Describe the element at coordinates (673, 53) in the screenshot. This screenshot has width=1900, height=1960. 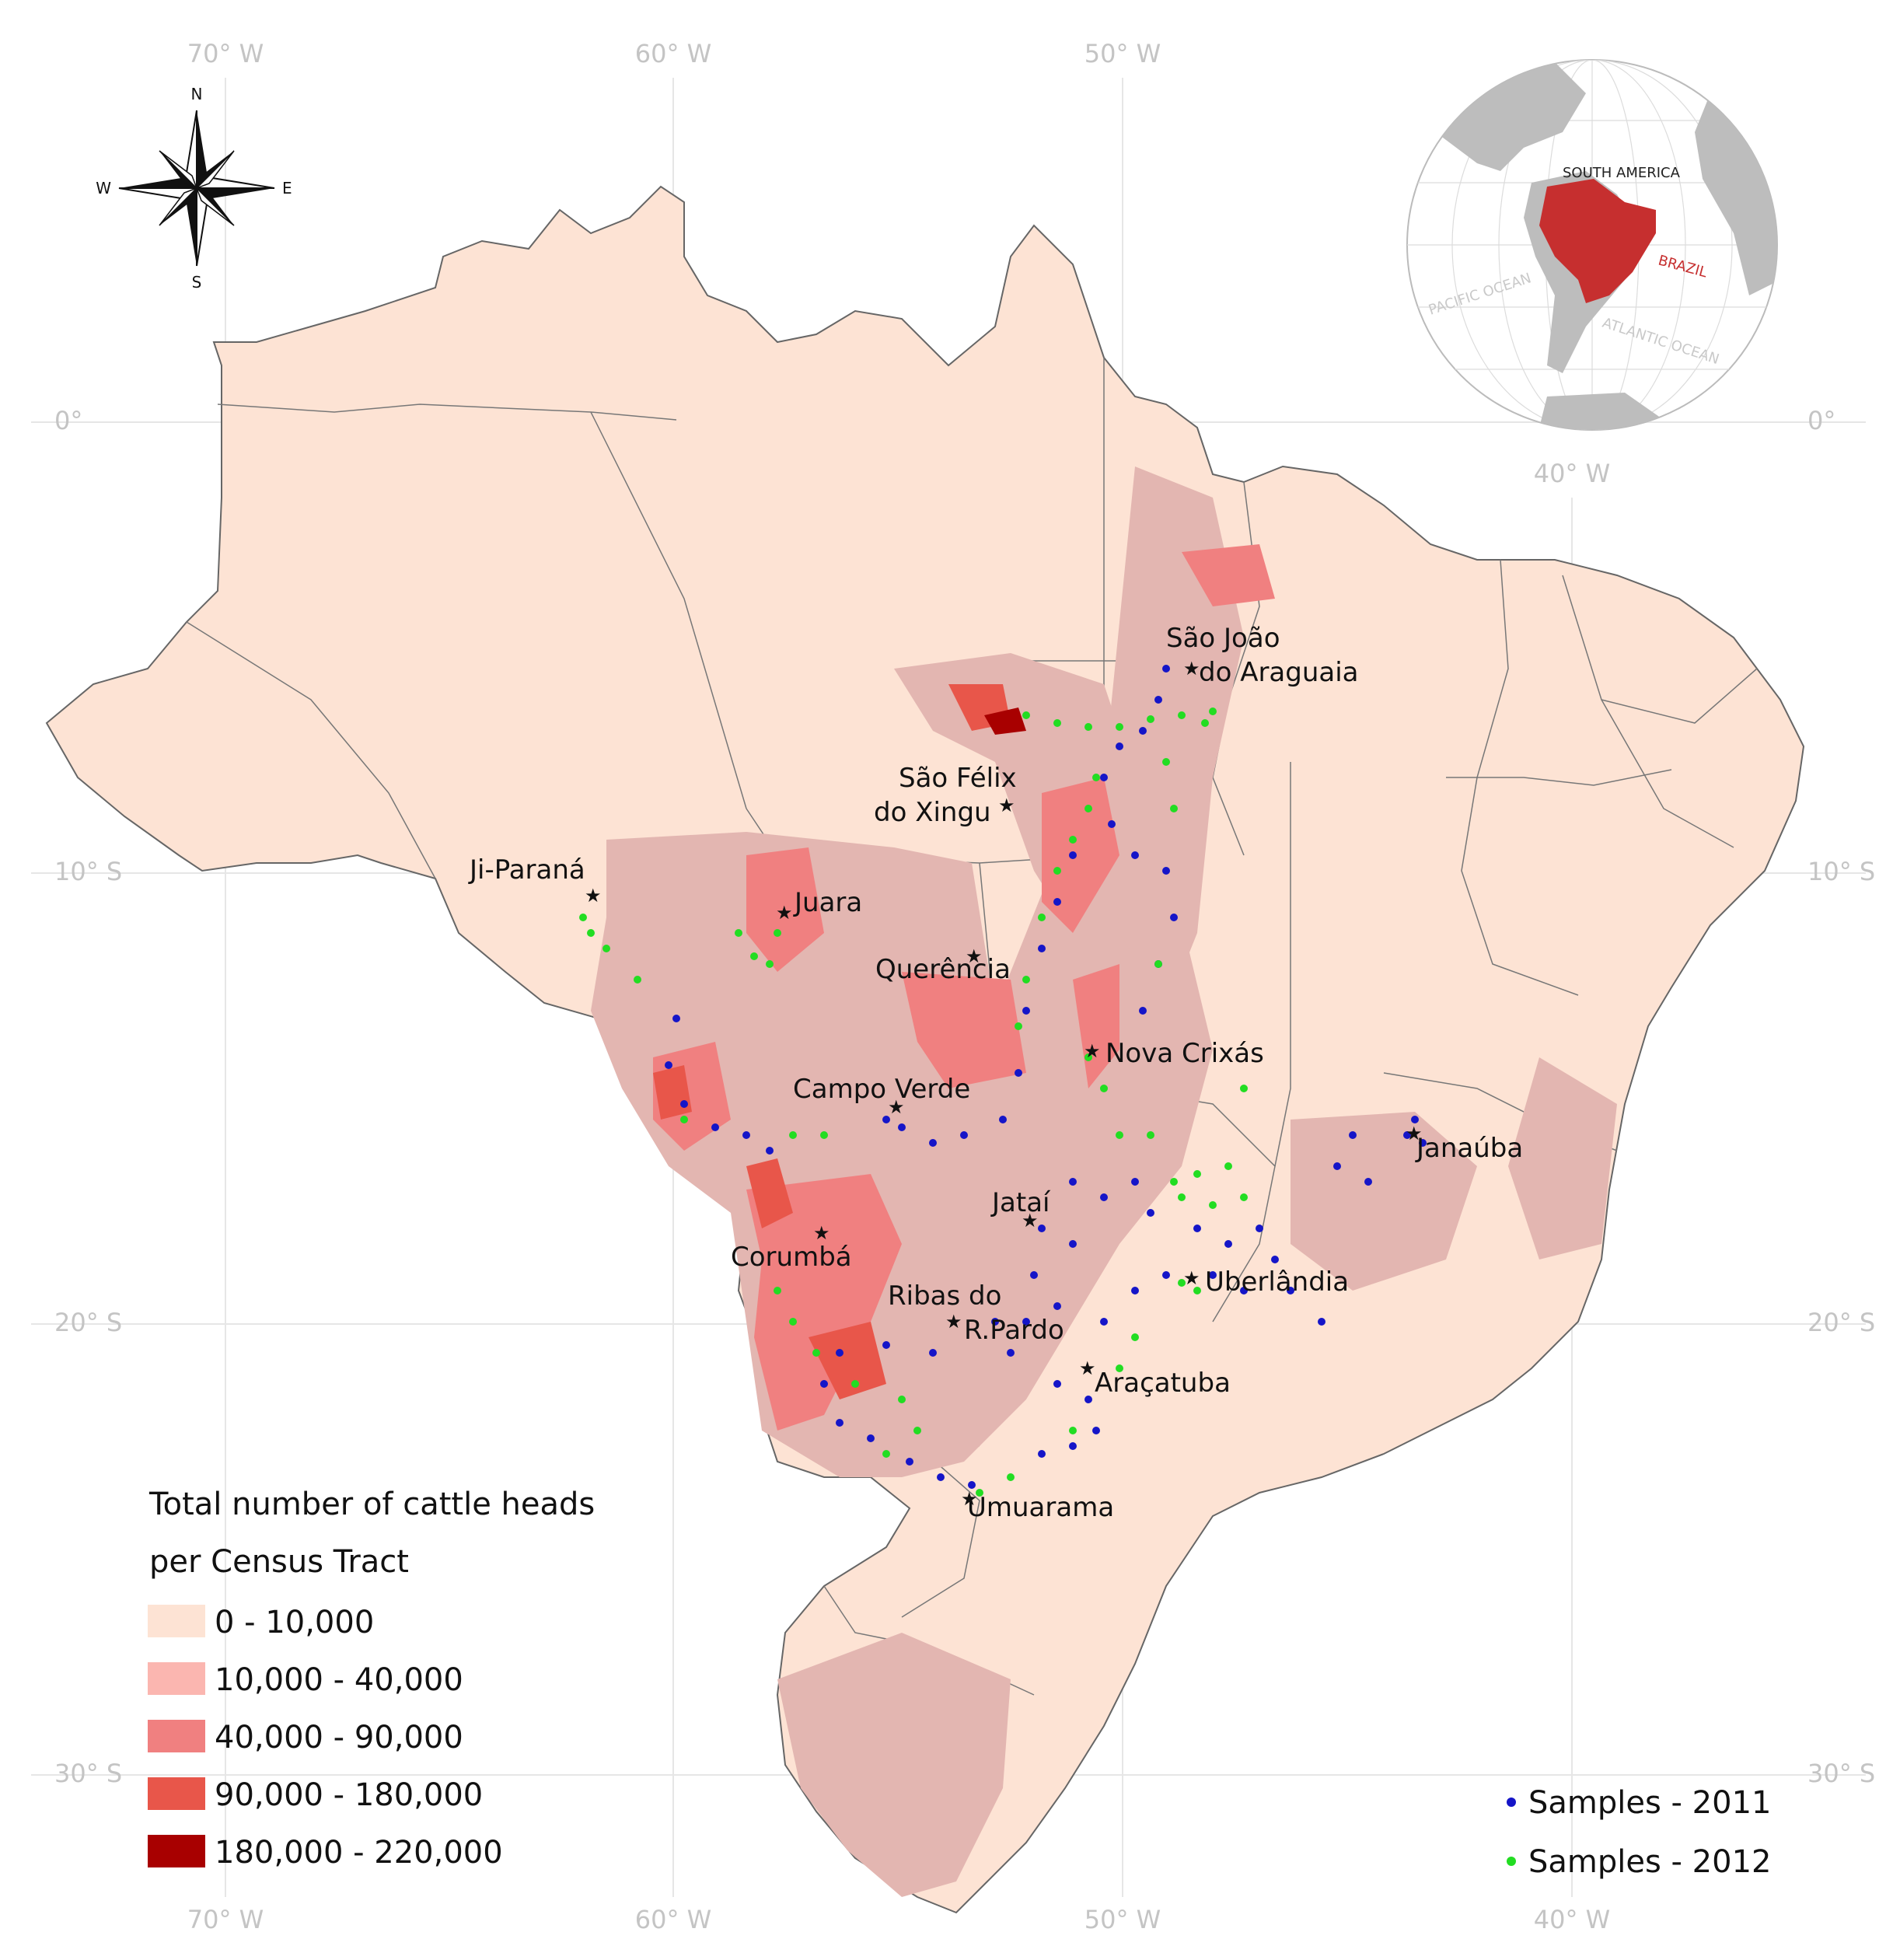
I see `lon-label-60w-top: 60° W` at that location.